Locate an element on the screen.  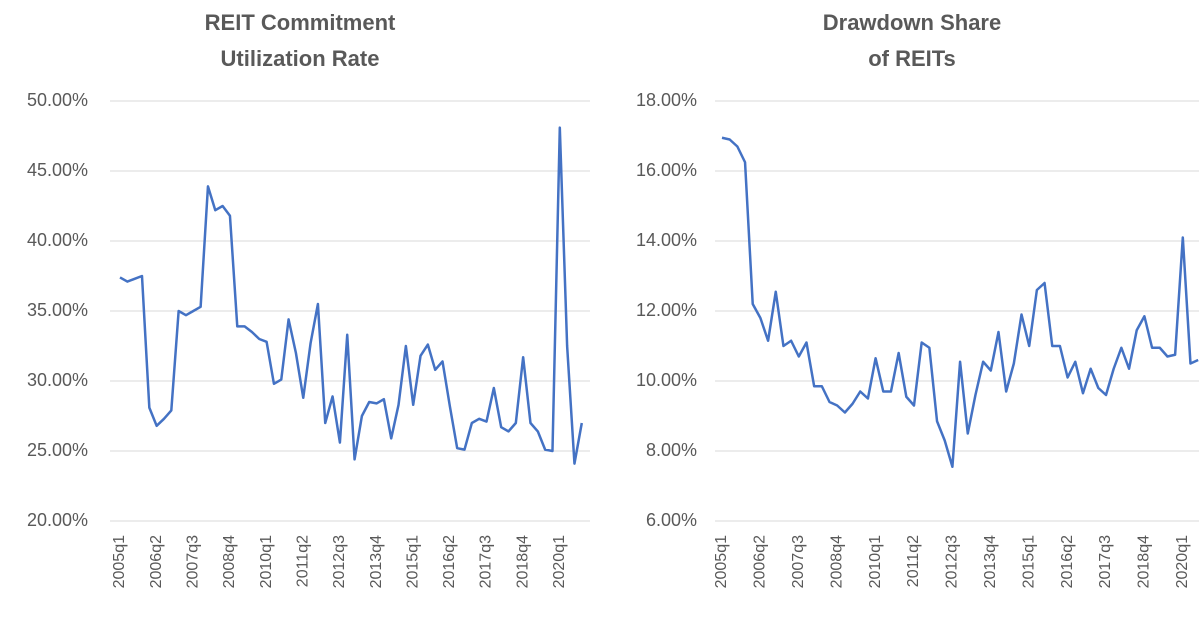
y-tick-label: 30.00% is located at coordinates (57, 380).